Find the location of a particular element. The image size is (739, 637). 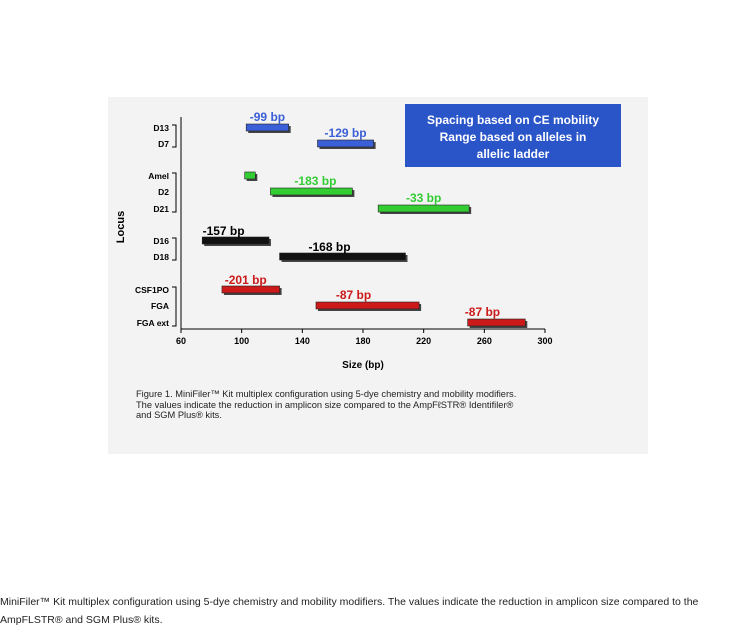

locus-label: D18 is located at coordinates (161, 257).